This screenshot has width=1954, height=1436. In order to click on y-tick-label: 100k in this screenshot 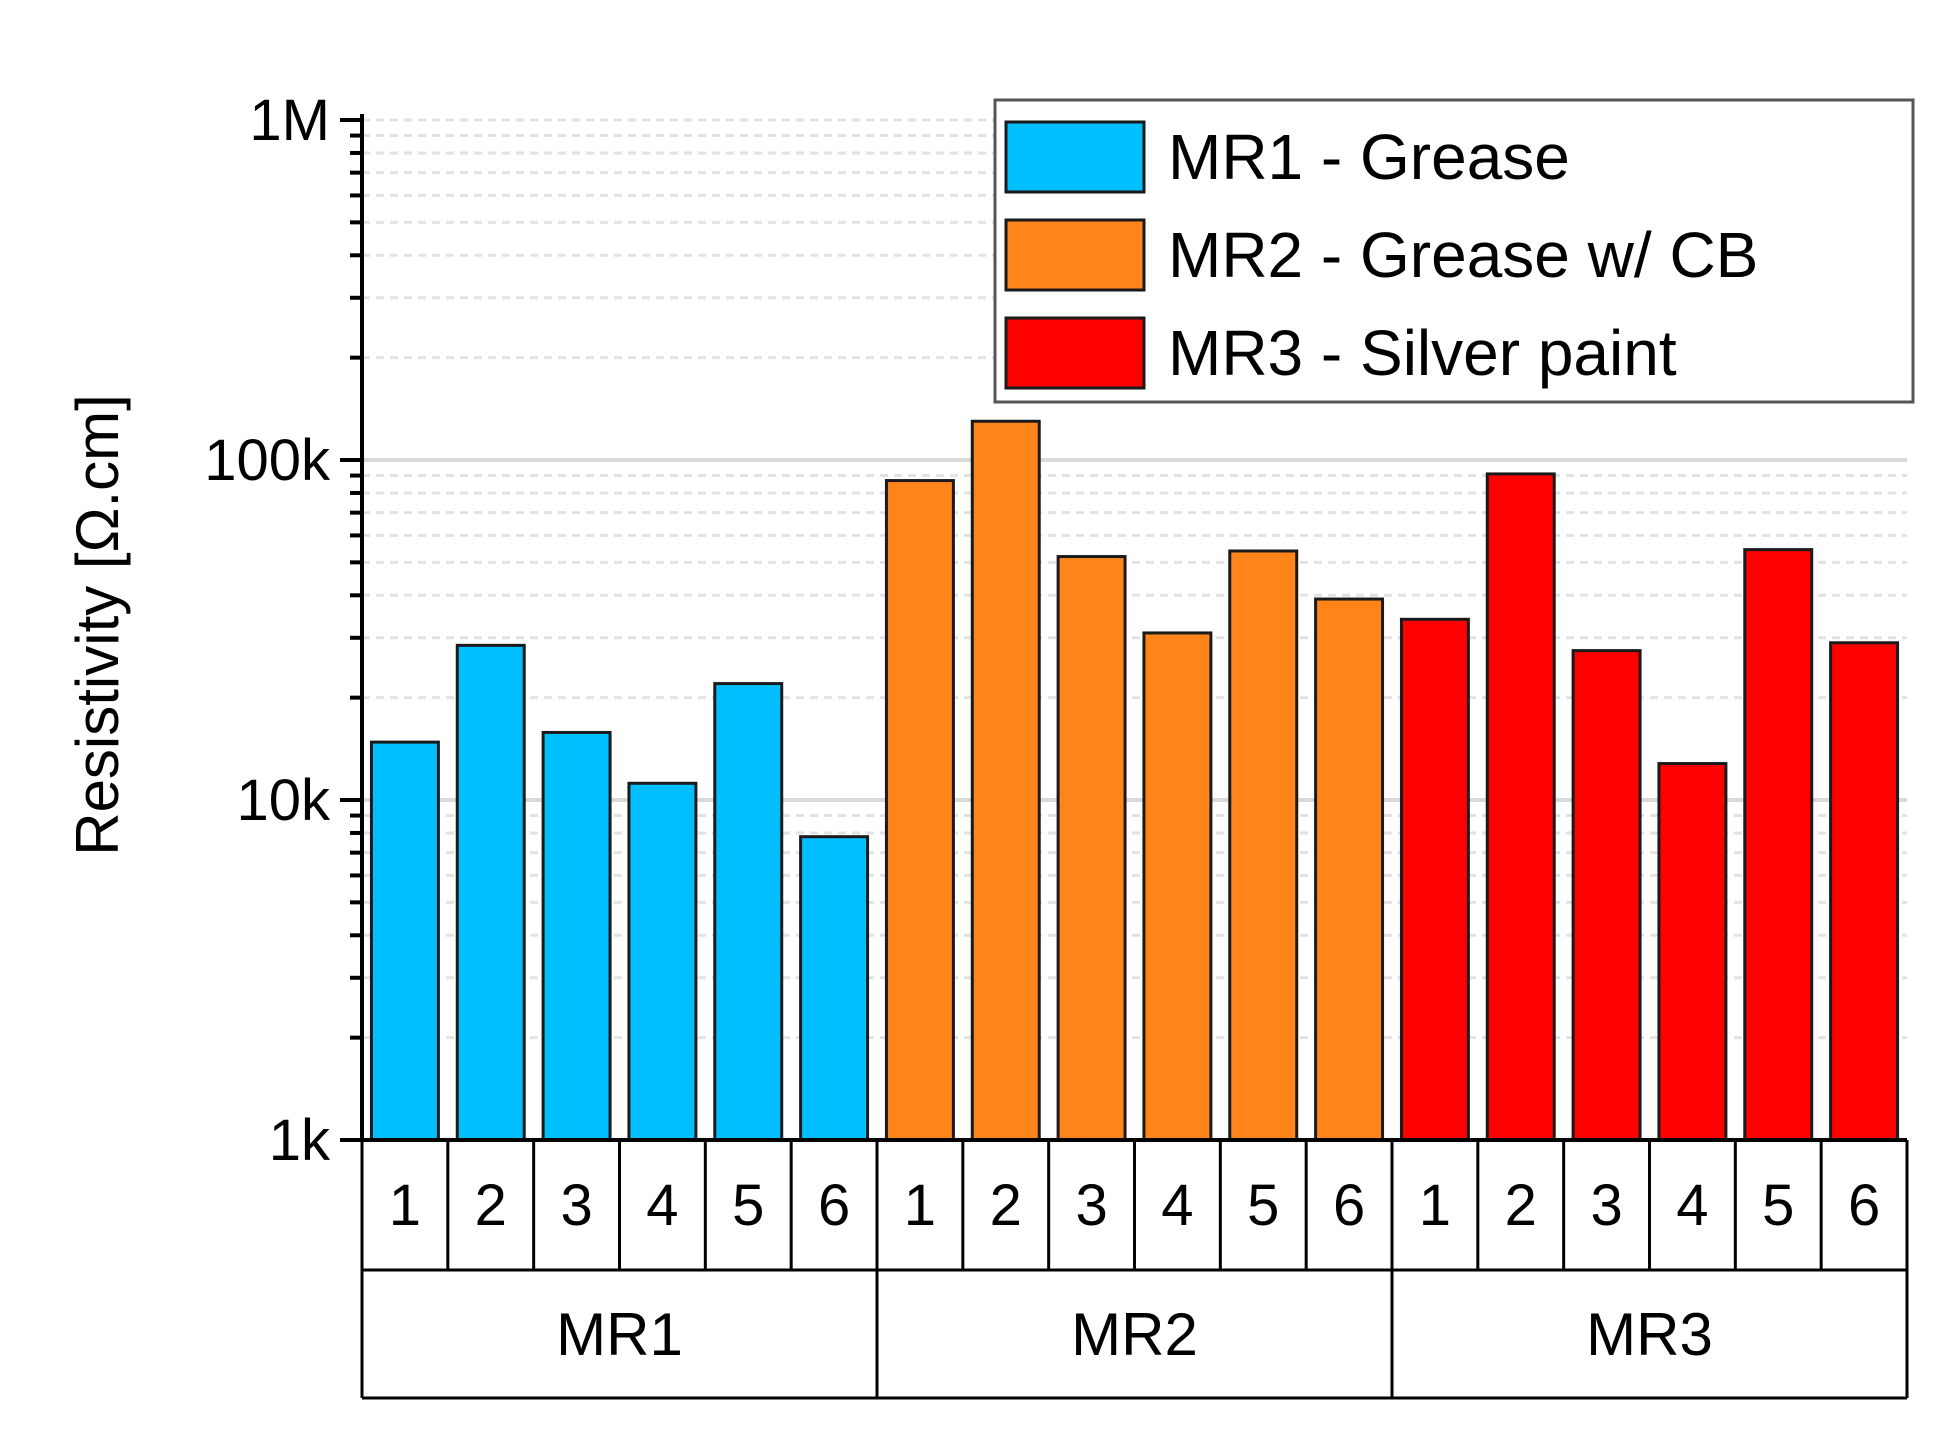, I will do `click(267, 460)`.